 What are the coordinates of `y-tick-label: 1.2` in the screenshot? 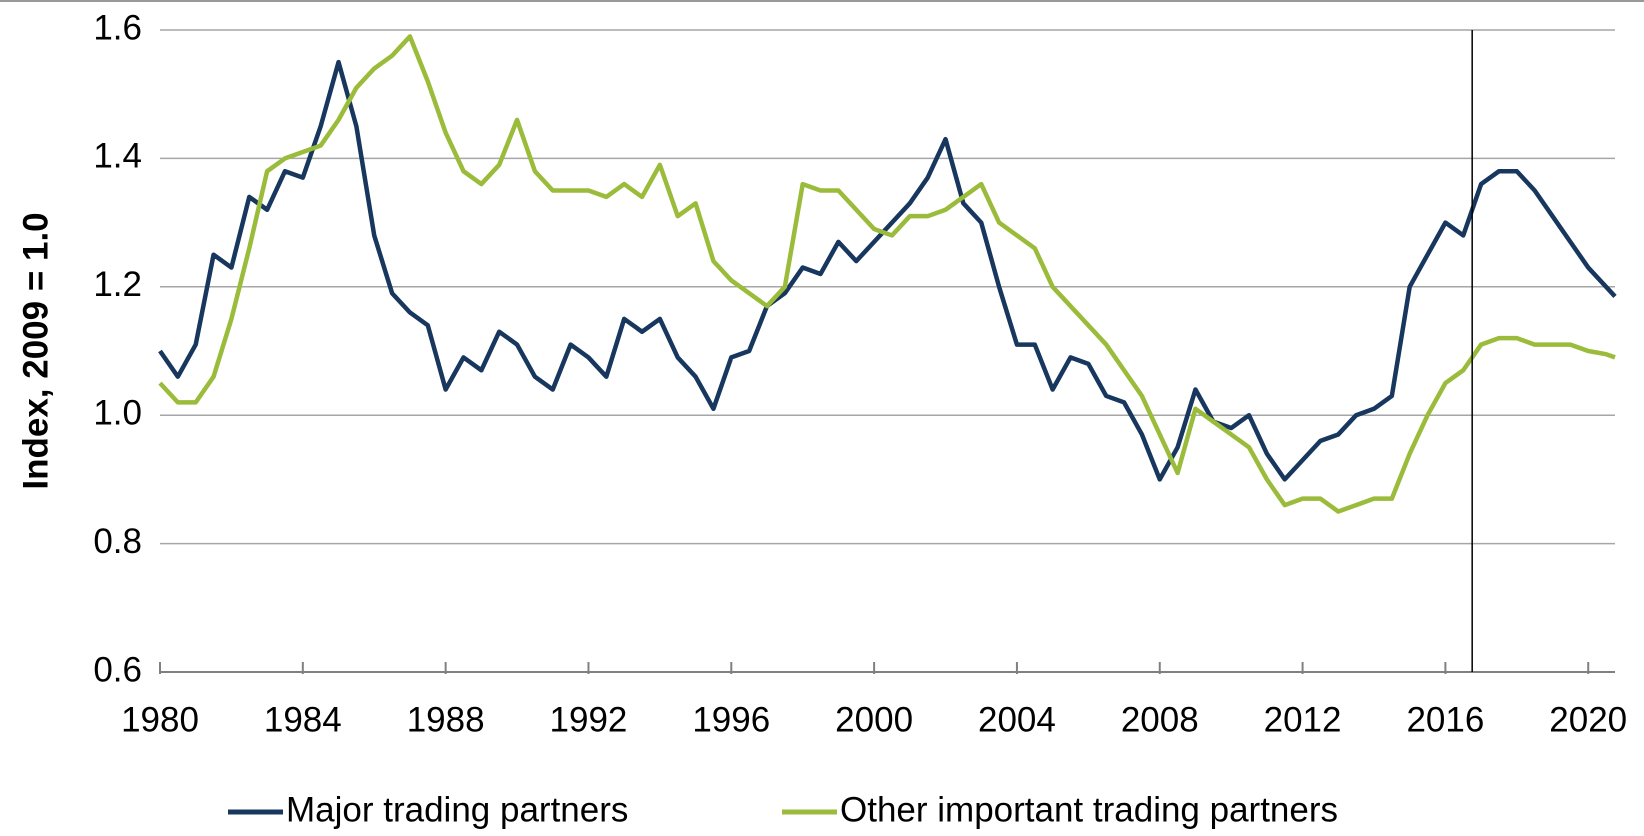 It's located at (117, 284).